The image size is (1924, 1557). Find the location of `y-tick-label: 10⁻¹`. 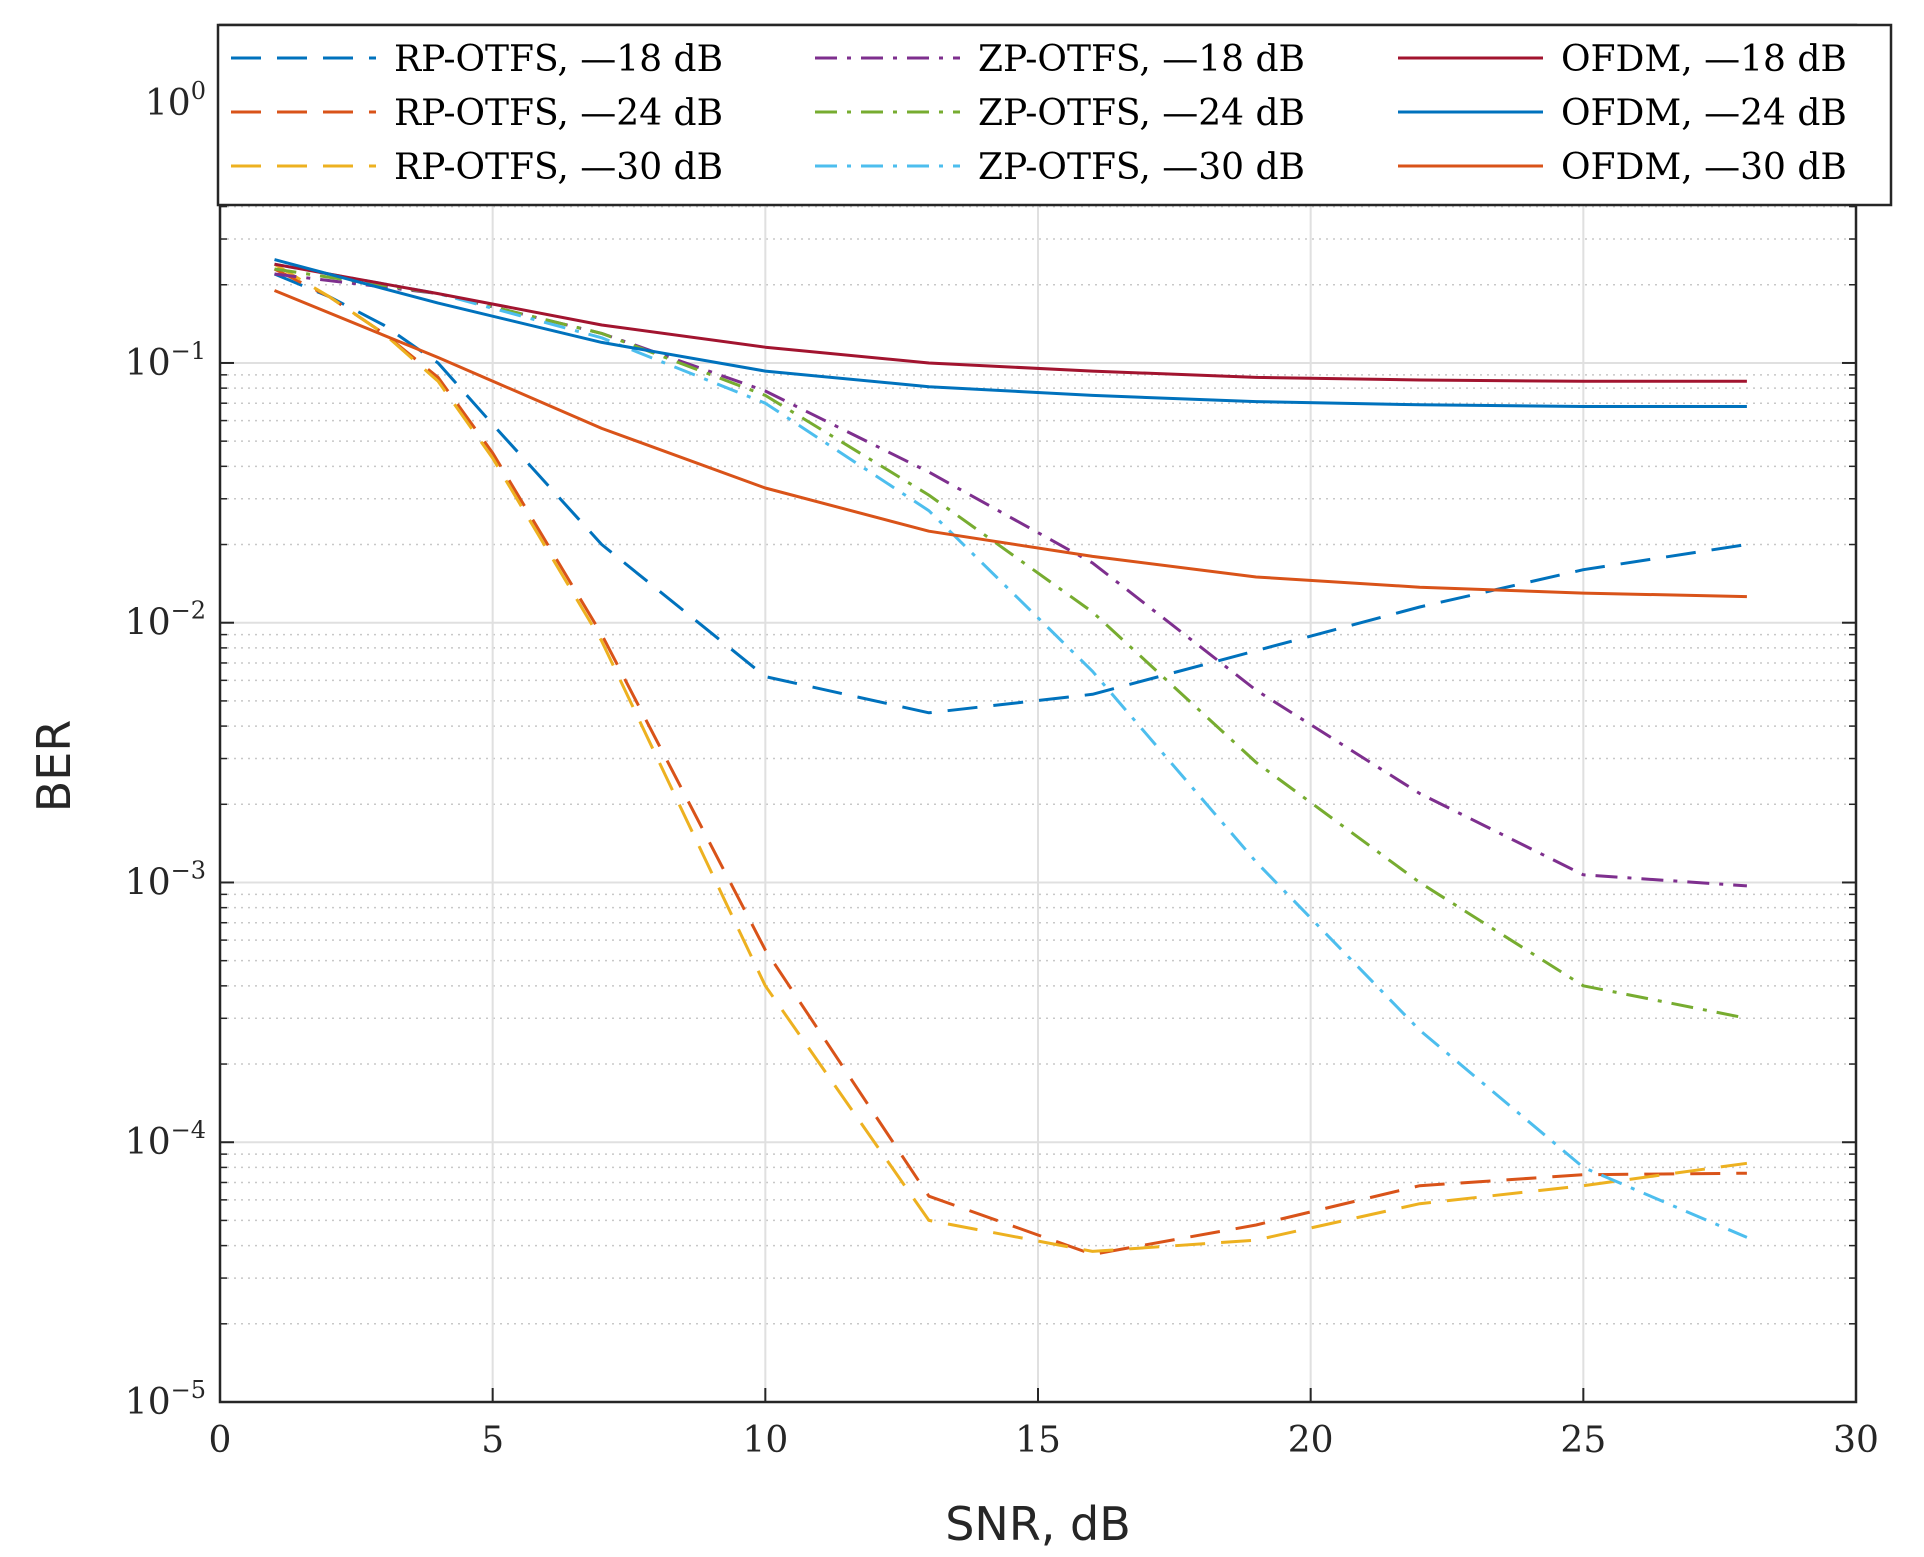

y-tick-label: 10⁻¹ is located at coordinates (165, 360).